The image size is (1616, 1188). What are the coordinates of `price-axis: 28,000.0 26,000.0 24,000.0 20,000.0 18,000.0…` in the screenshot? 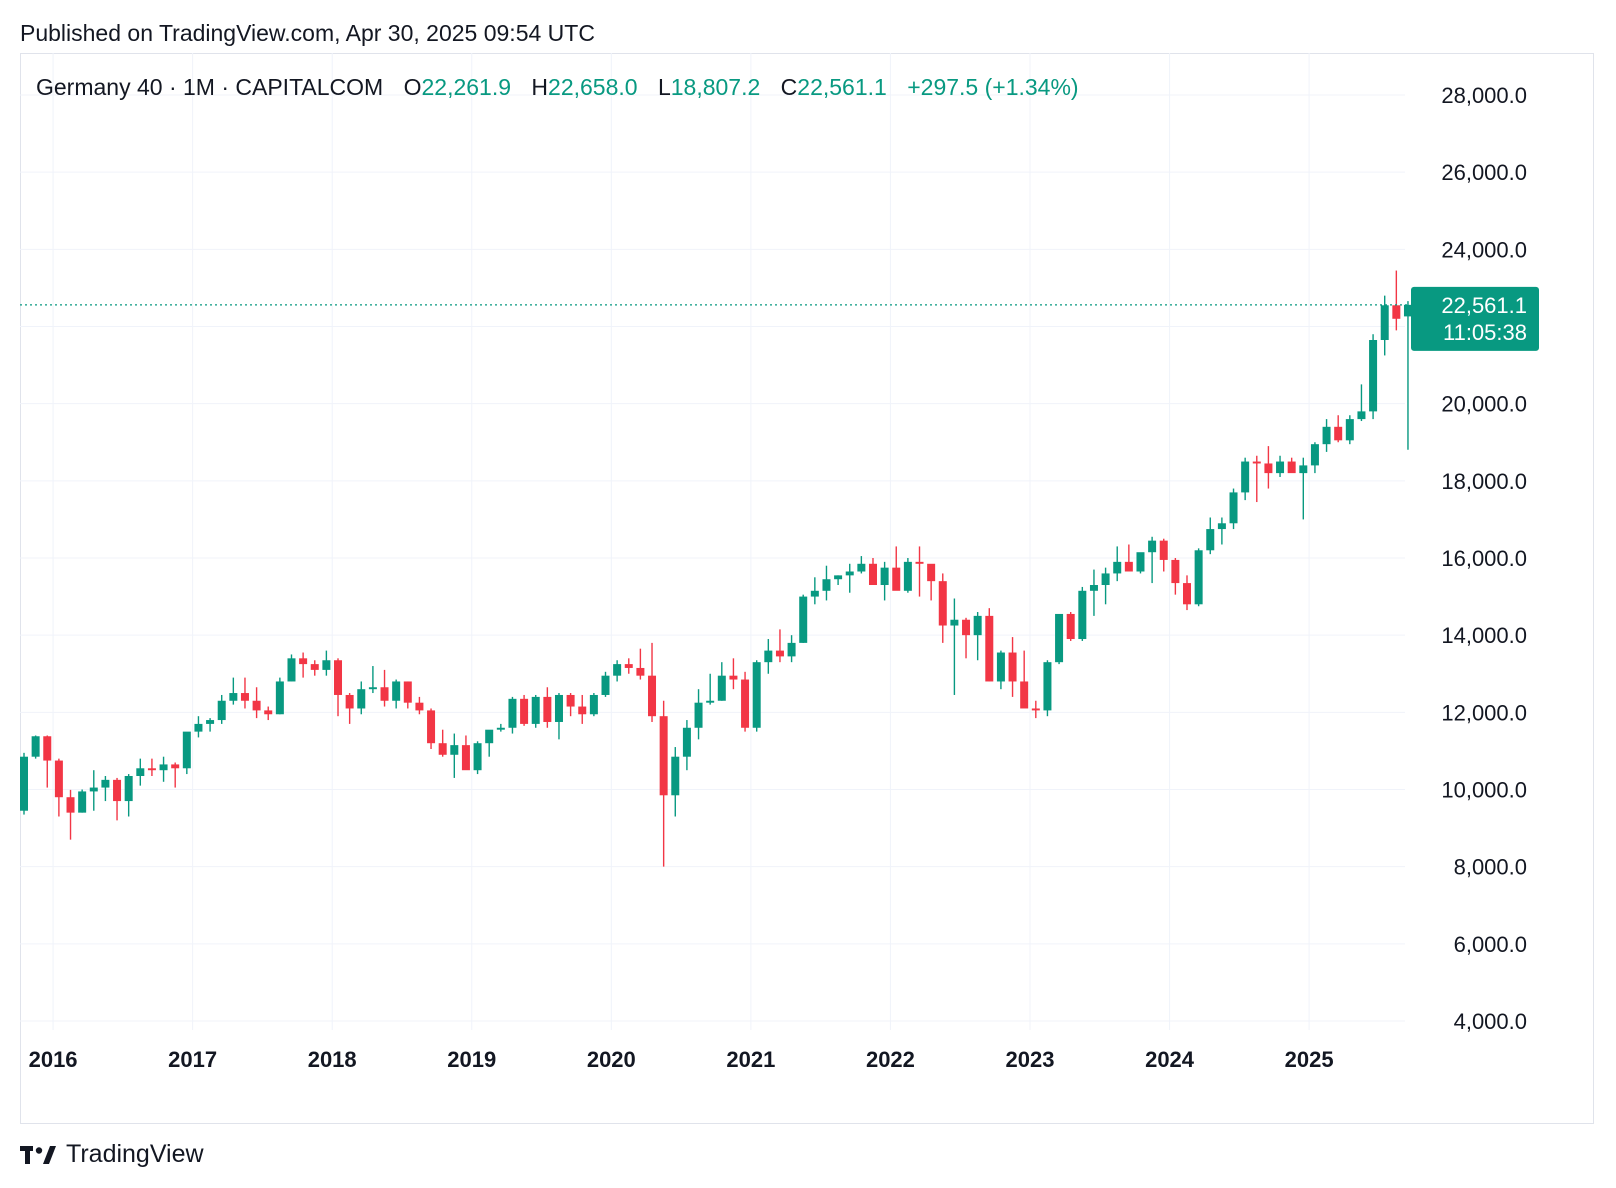 It's located at (1484, 558).